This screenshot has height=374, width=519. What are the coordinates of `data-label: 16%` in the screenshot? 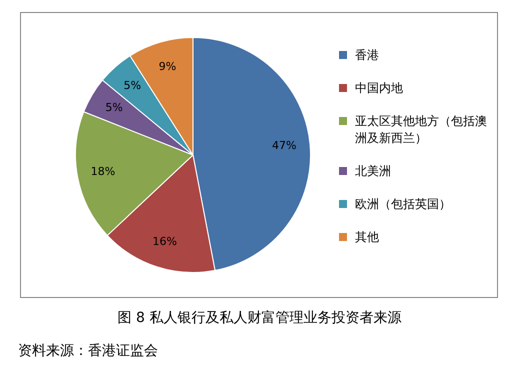 It's located at (164, 241).